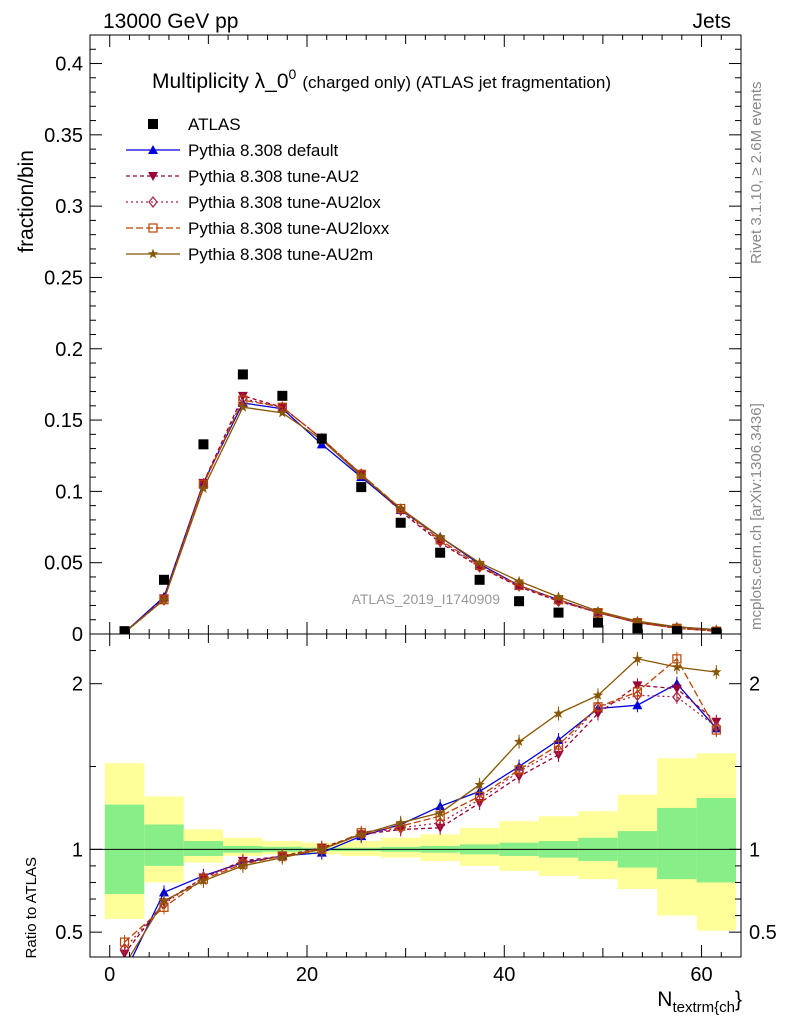 This screenshot has width=786, height=1024. Describe the element at coordinates (289, 228) in the screenshot. I see `legend-label-au2loxx: Pythia 8.308 tune-AU2loxx` at that location.